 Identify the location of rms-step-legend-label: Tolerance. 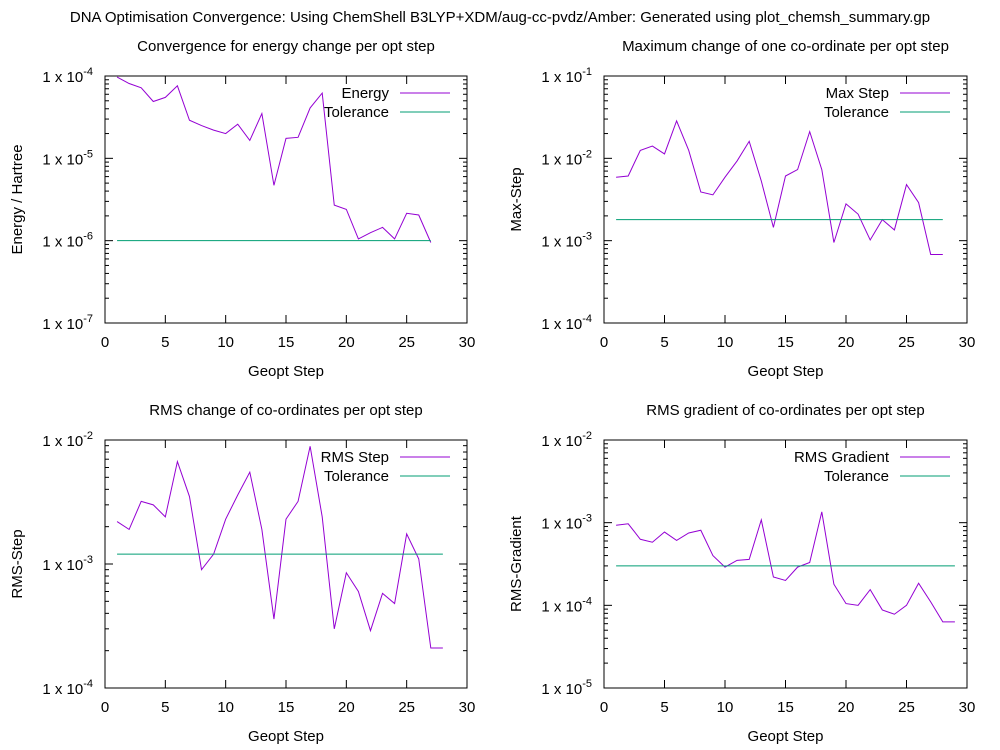
(356, 476).